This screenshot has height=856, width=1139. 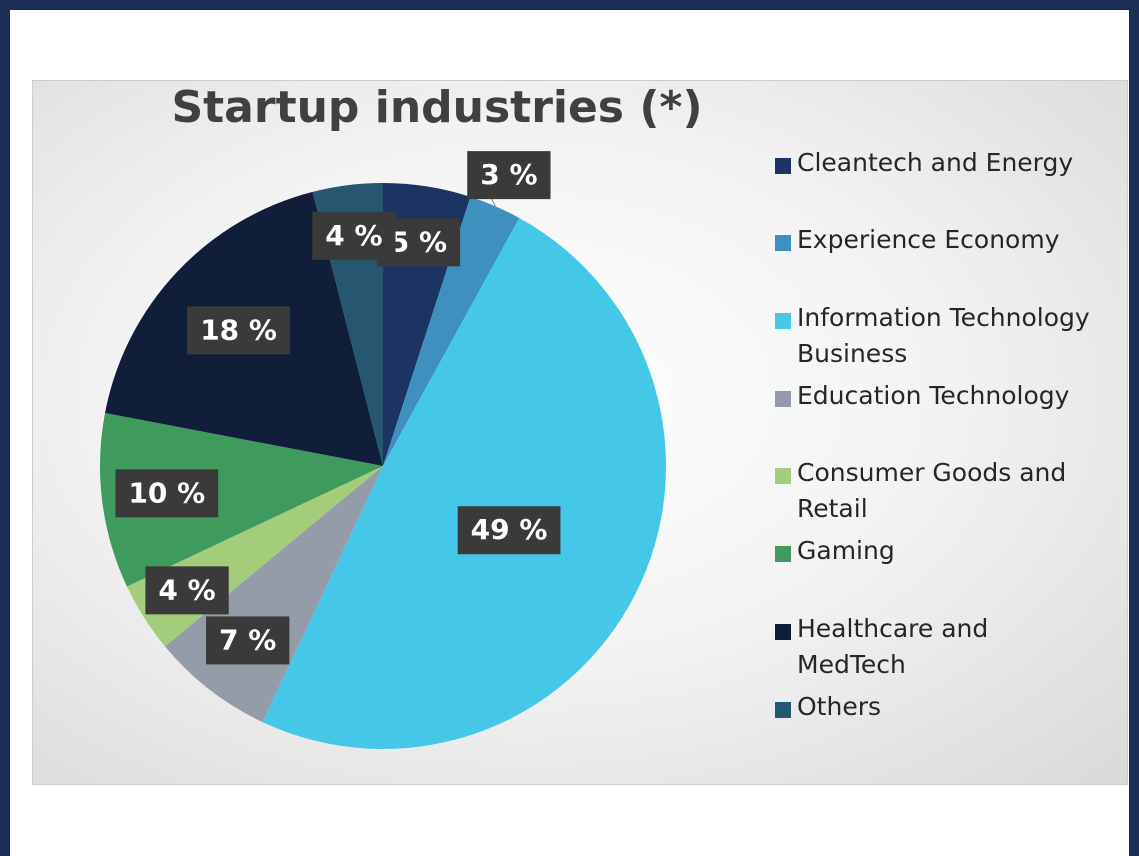 I want to click on legend-item: Consumer Goods and Retail, so click(x=935, y=491).